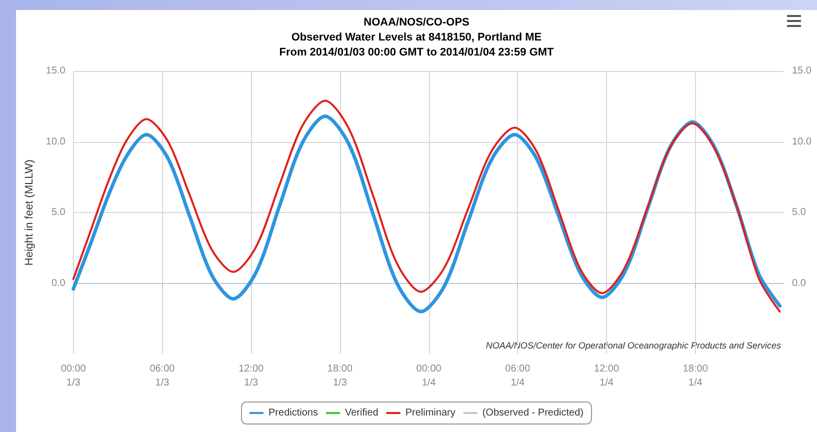  What do you see at coordinates (799, 283) in the screenshot?
I see `y2-tick-label: 0.0` at bounding box center [799, 283].